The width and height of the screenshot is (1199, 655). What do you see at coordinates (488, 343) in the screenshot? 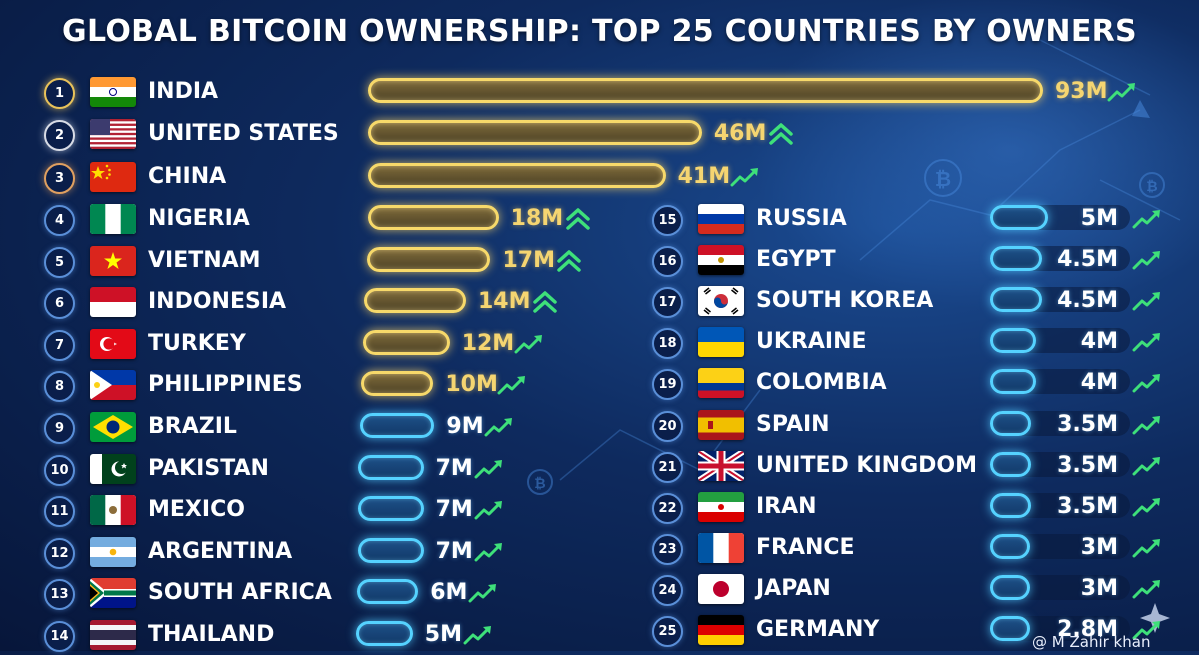
I see `data-label: 12M` at bounding box center [488, 343].